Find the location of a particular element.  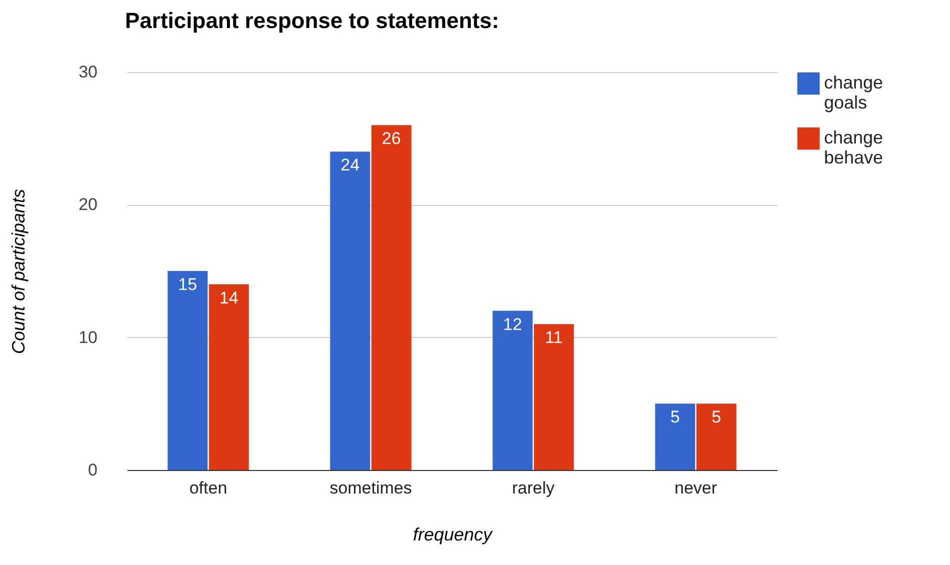

x-tick-label: often is located at coordinates (208, 488).